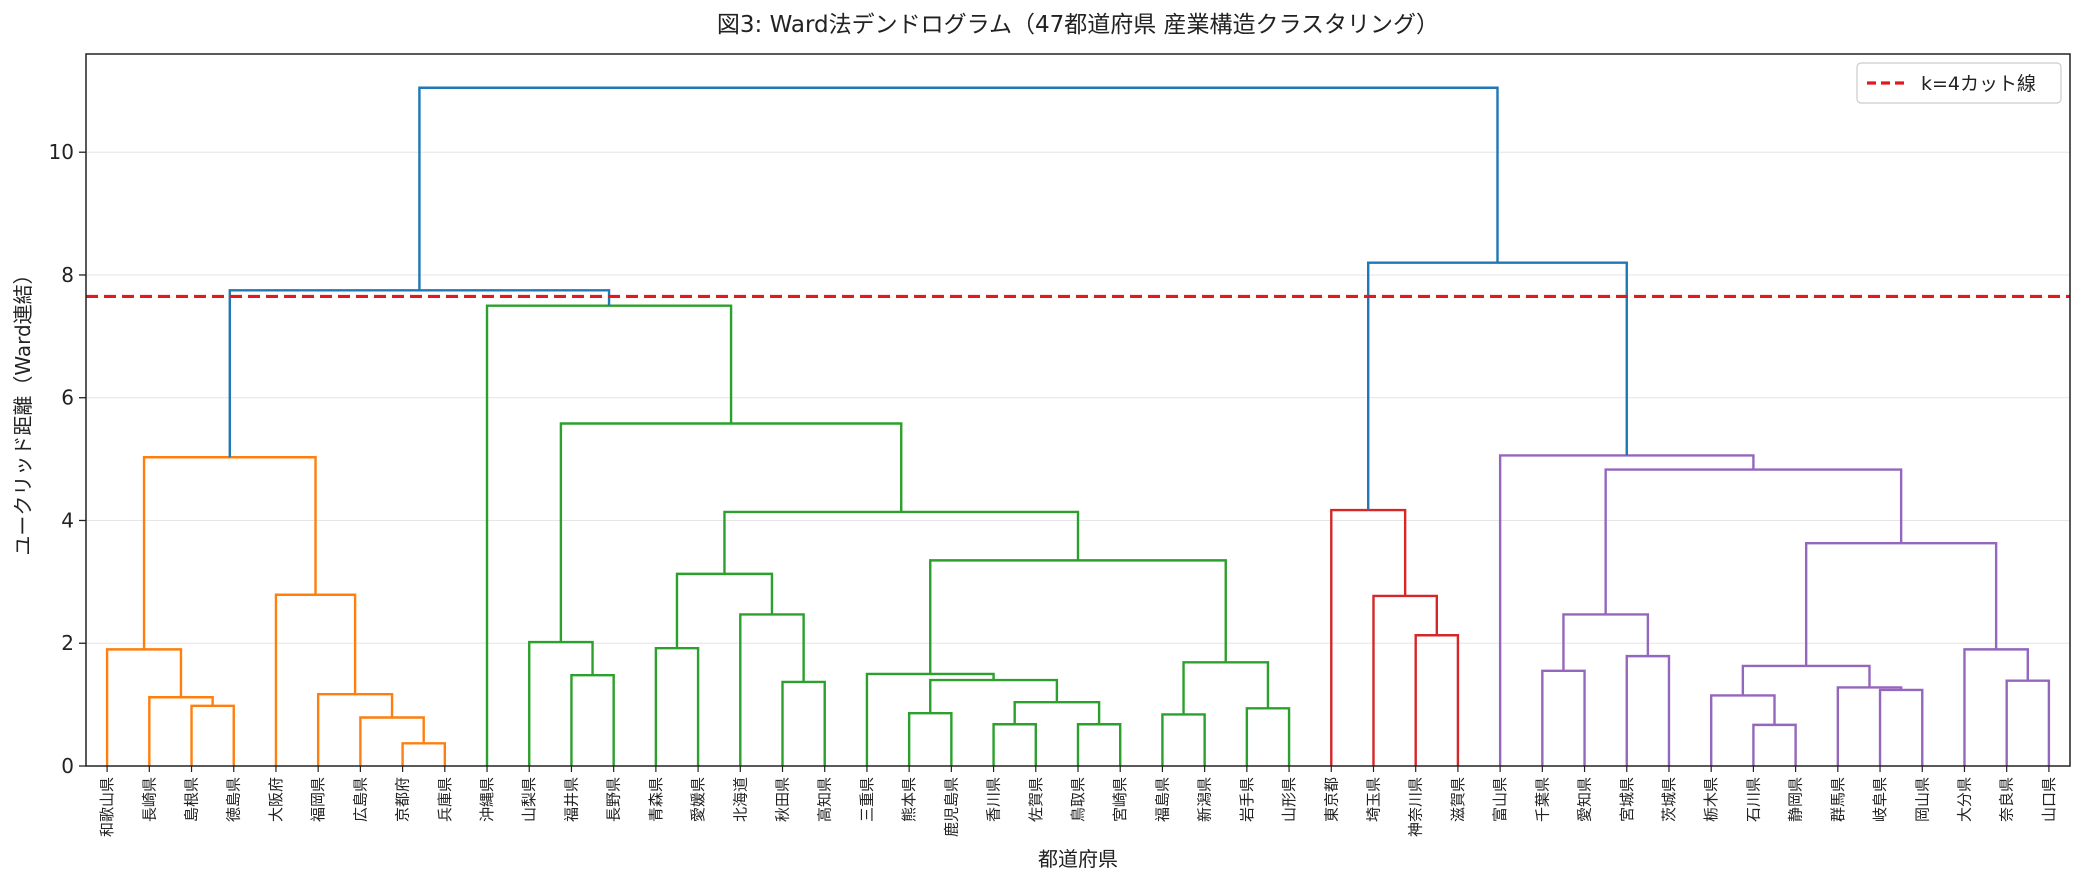 The image size is (2085, 885). I want to click on leaf-label: 福井県, so click(571, 799).